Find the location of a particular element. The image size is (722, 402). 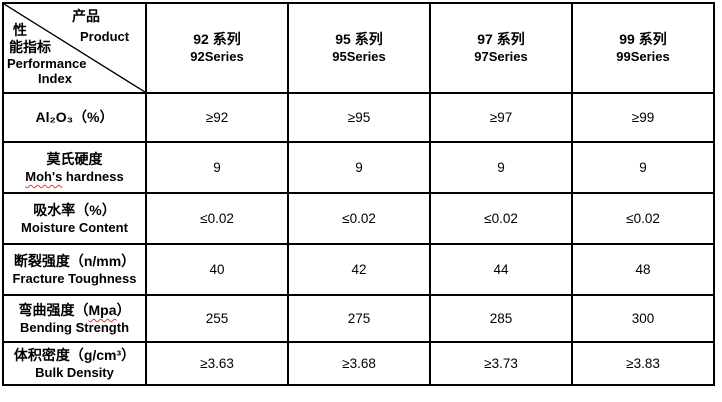

value-cell: 275 is located at coordinates (359, 318).